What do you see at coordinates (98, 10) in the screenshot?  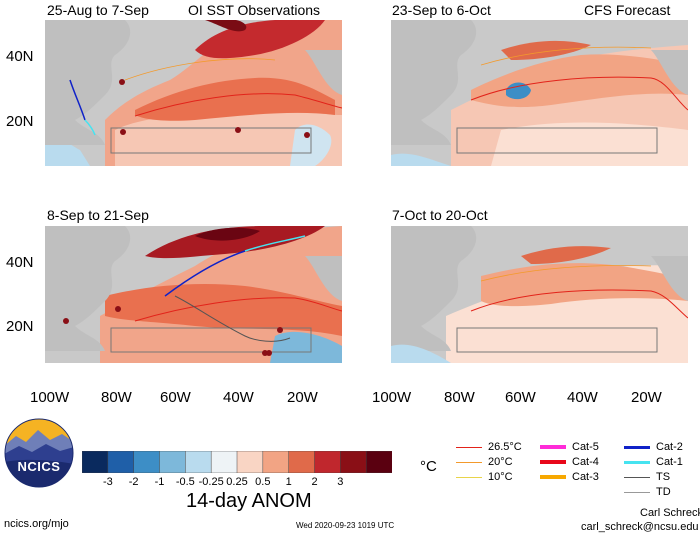 I see `panel1-title-left: 25-Aug to 7-Sep` at bounding box center [98, 10].